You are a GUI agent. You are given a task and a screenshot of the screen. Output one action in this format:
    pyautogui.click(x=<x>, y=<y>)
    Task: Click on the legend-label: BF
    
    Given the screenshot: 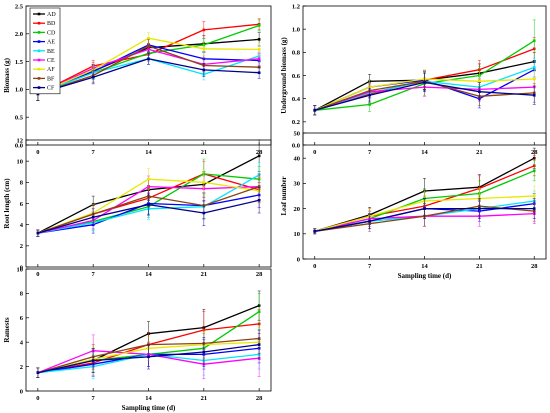 What is the action you would take?
    pyautogui.click(x=51, y=79)
    